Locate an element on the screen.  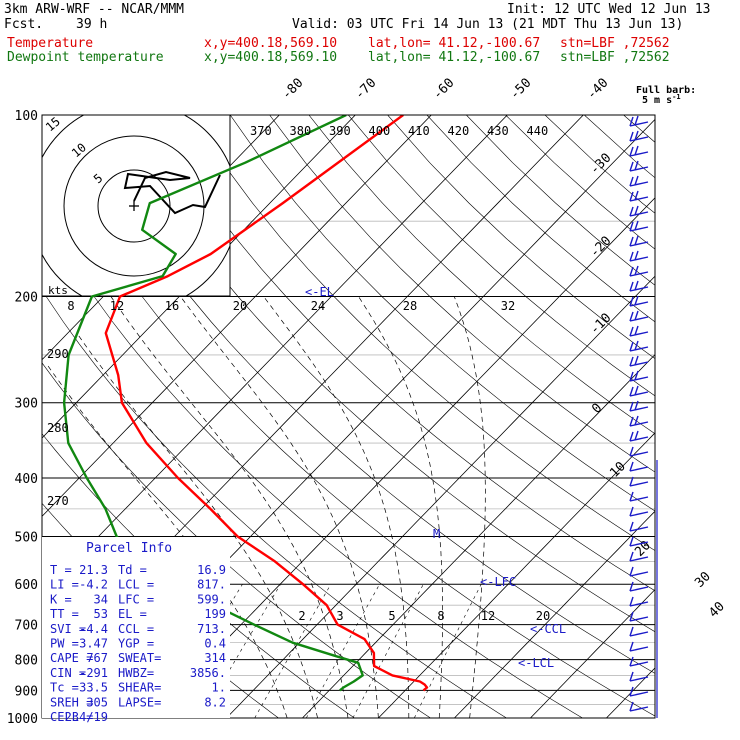
theta-label: 370 is located at coordinates (261, 131).